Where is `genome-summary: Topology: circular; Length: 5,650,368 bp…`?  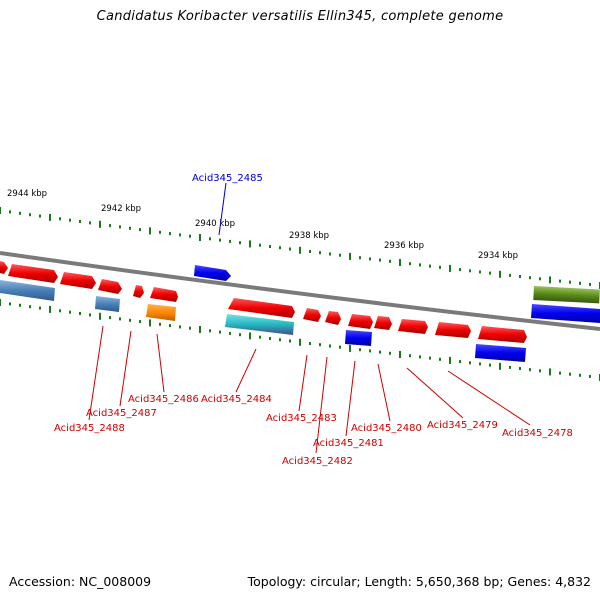
genome-summary: Topology: circular; Length: 5,650,368 bp… is located at coordinates (419, 581).